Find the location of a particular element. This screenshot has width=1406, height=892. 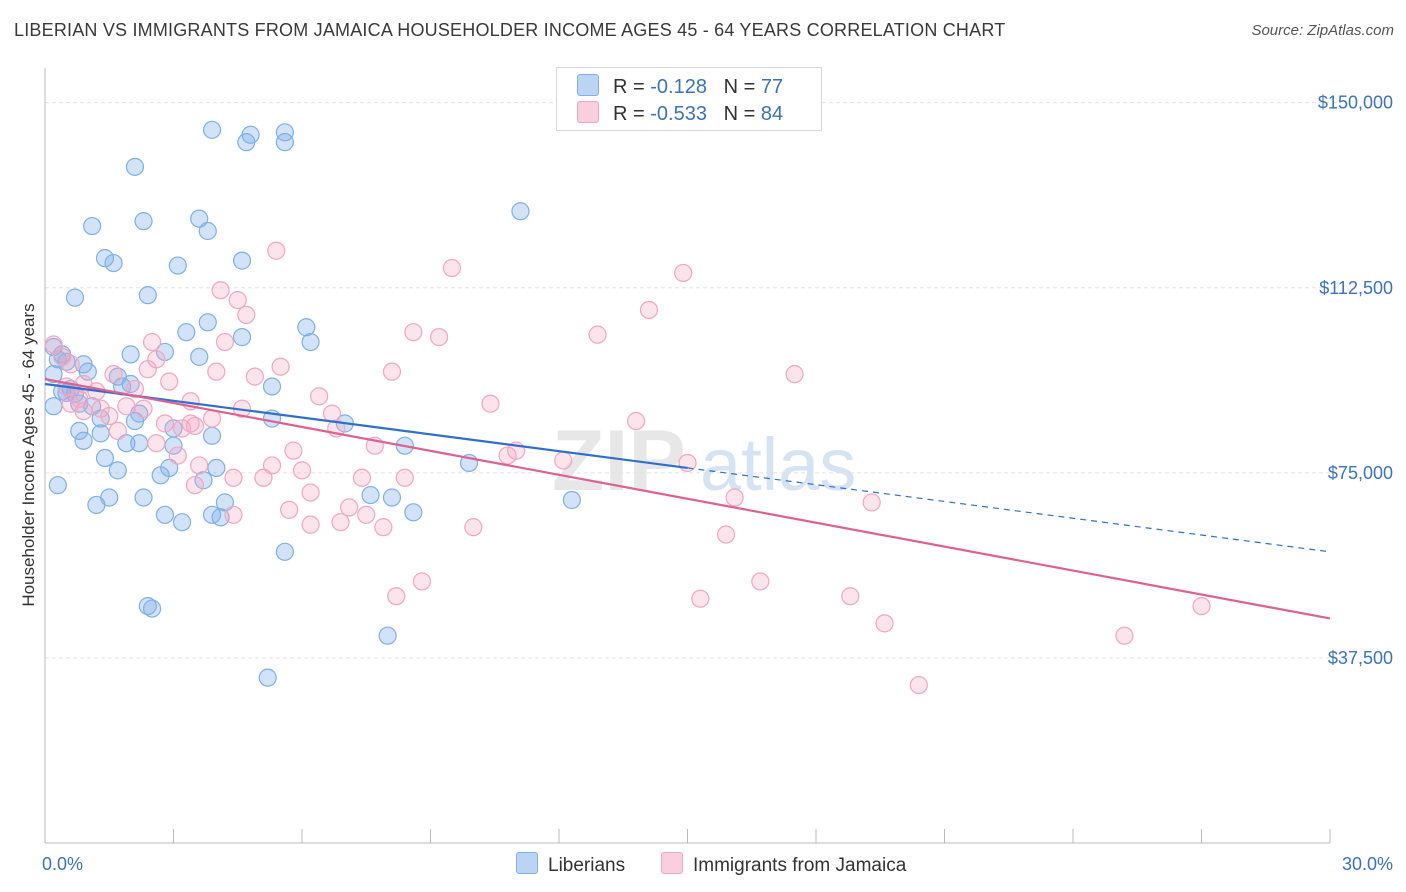

bottom-legend-label-jamaica: Immigrants from Jamaica is located at coordinates (800, 865).